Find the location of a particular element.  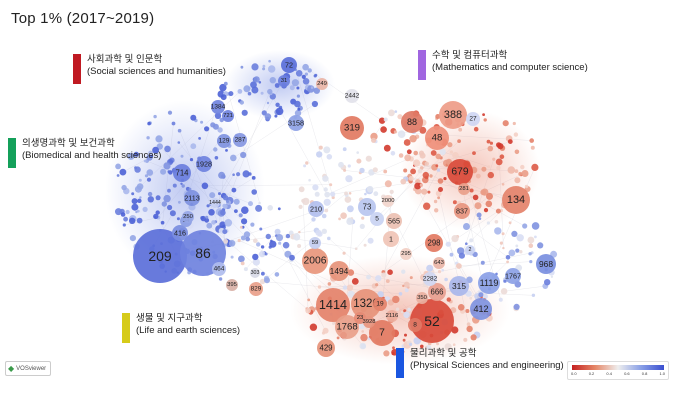

node-label: 59 is located at coordinates (315, 243).